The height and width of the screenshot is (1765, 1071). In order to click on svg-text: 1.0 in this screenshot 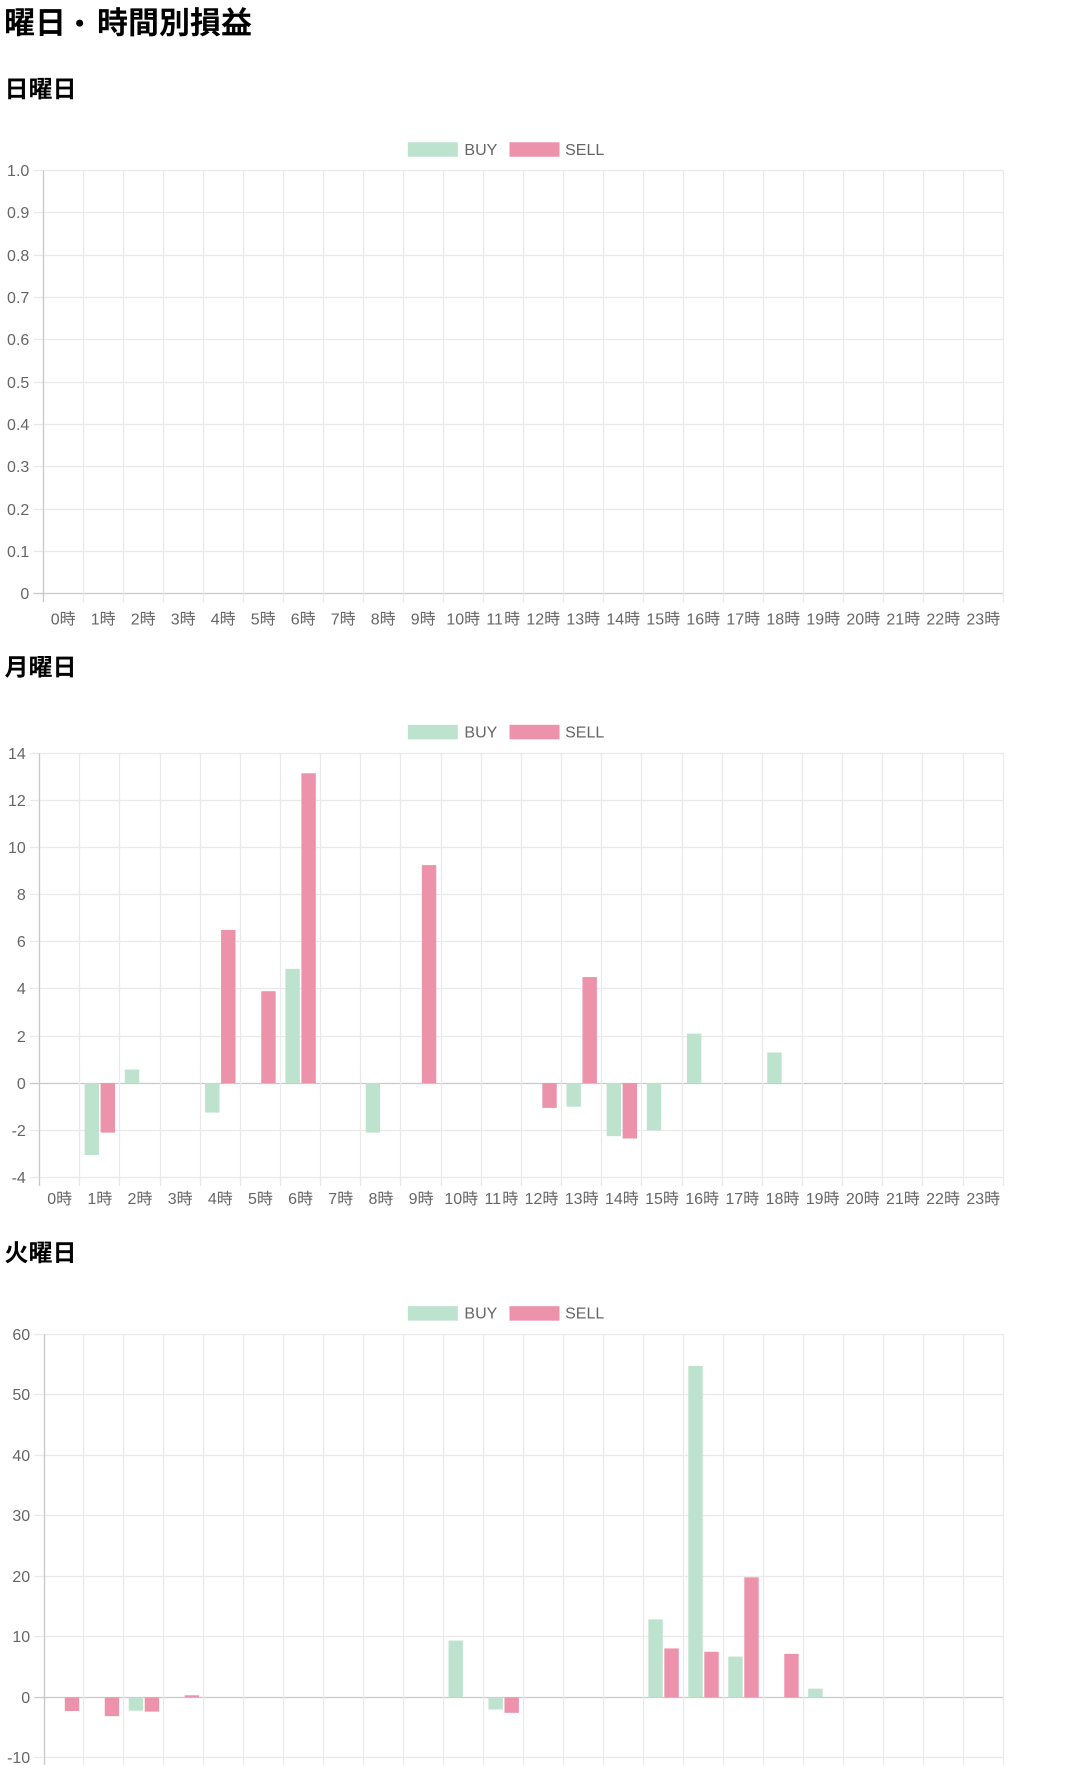, I will do `click(18, 171)`.